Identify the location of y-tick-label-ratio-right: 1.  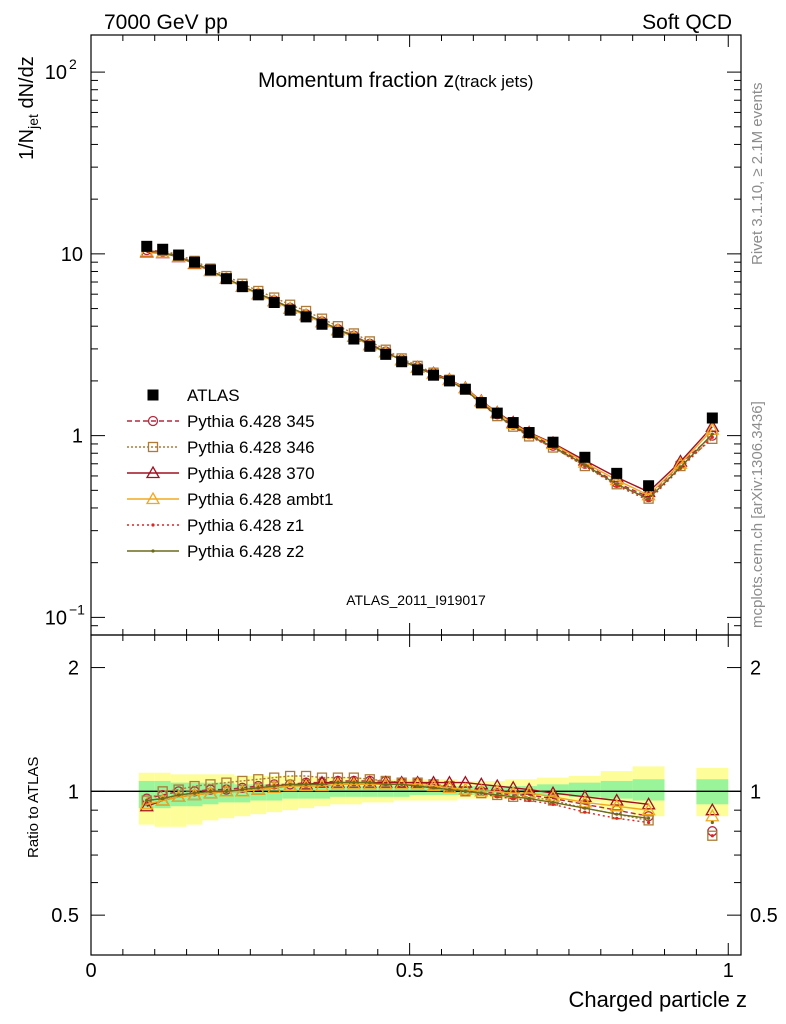
(755, 792).